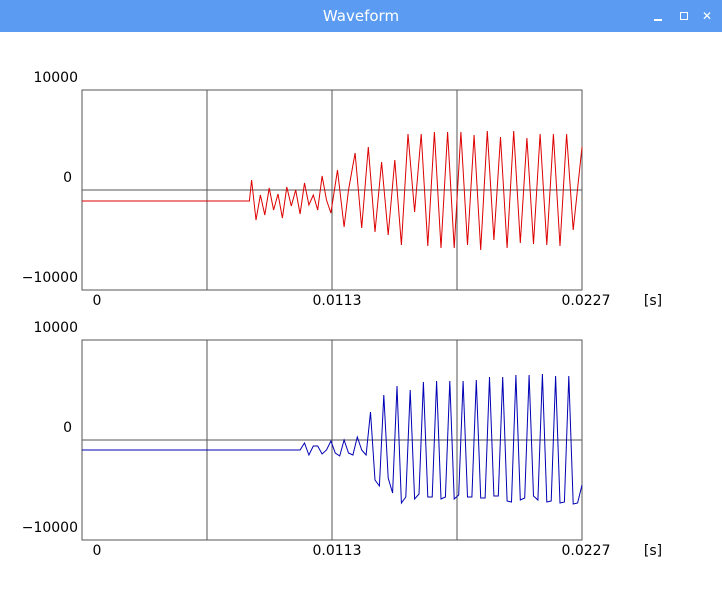 Image resolution: width=722 pixels, height=604 pixels. I want to click on maximize-button, so click(684, 16).